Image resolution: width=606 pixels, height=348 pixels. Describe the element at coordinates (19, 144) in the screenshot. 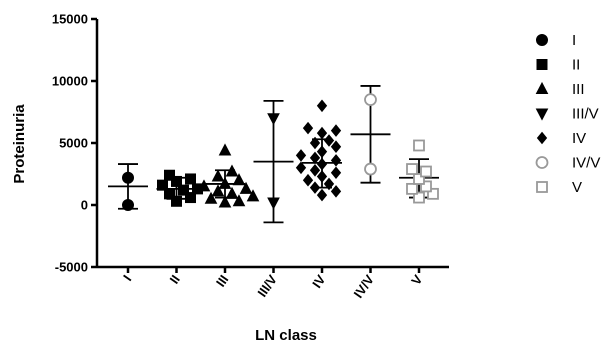

I see `y-axis-title: Proteinuria` at that location.